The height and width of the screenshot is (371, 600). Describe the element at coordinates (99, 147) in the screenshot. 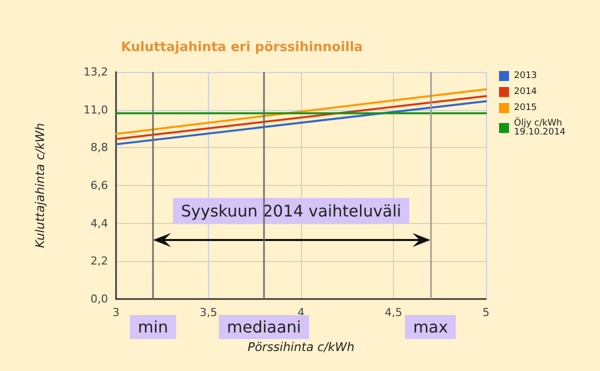

I see `y-tick-label: 8,8` at that location.